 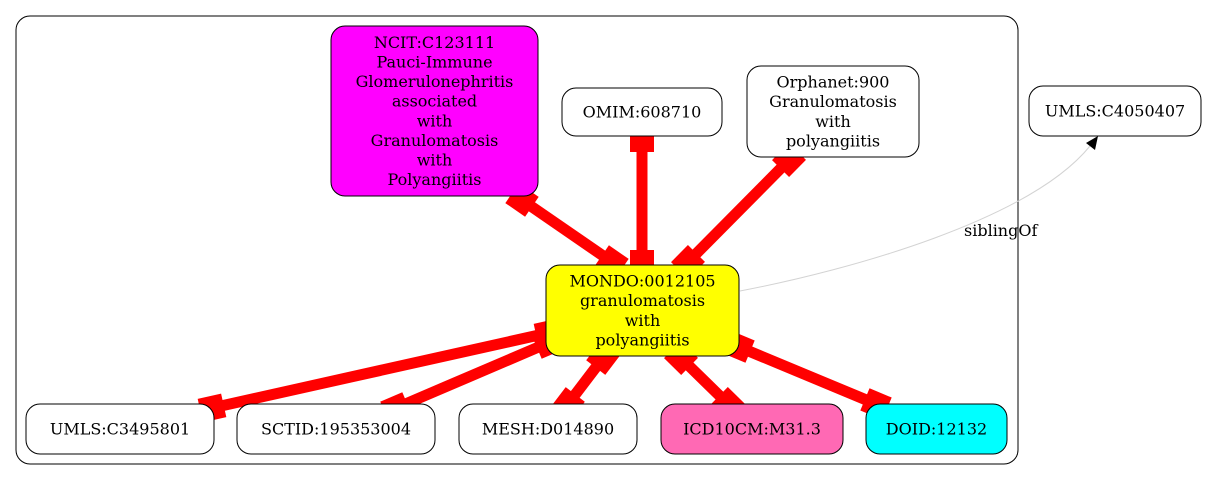 I want to click on edge-orphanet-to-mondo, so click(x=738, y=211).